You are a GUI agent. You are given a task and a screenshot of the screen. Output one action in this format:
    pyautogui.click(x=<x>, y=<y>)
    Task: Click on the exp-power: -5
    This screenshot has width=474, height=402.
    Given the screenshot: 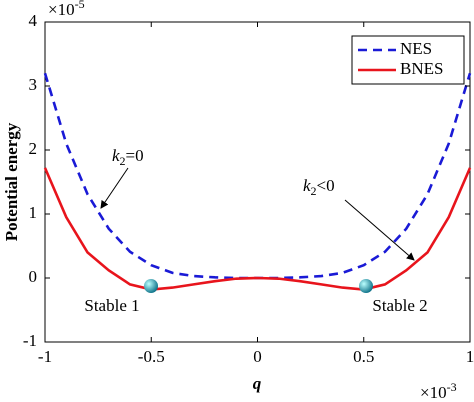 What is the action you would take?
    pyautogui.click(x=80, y=5)
    